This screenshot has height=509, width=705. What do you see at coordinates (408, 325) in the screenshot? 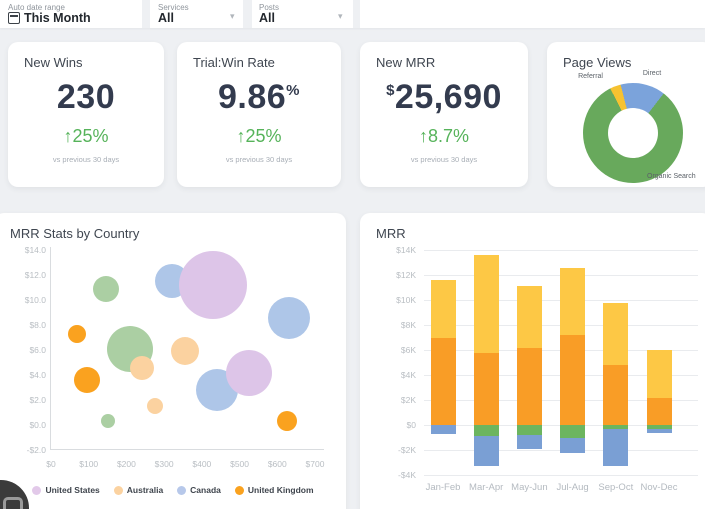
I see `y-axis-tick-label: $8K` at bounding box center [408, 325].